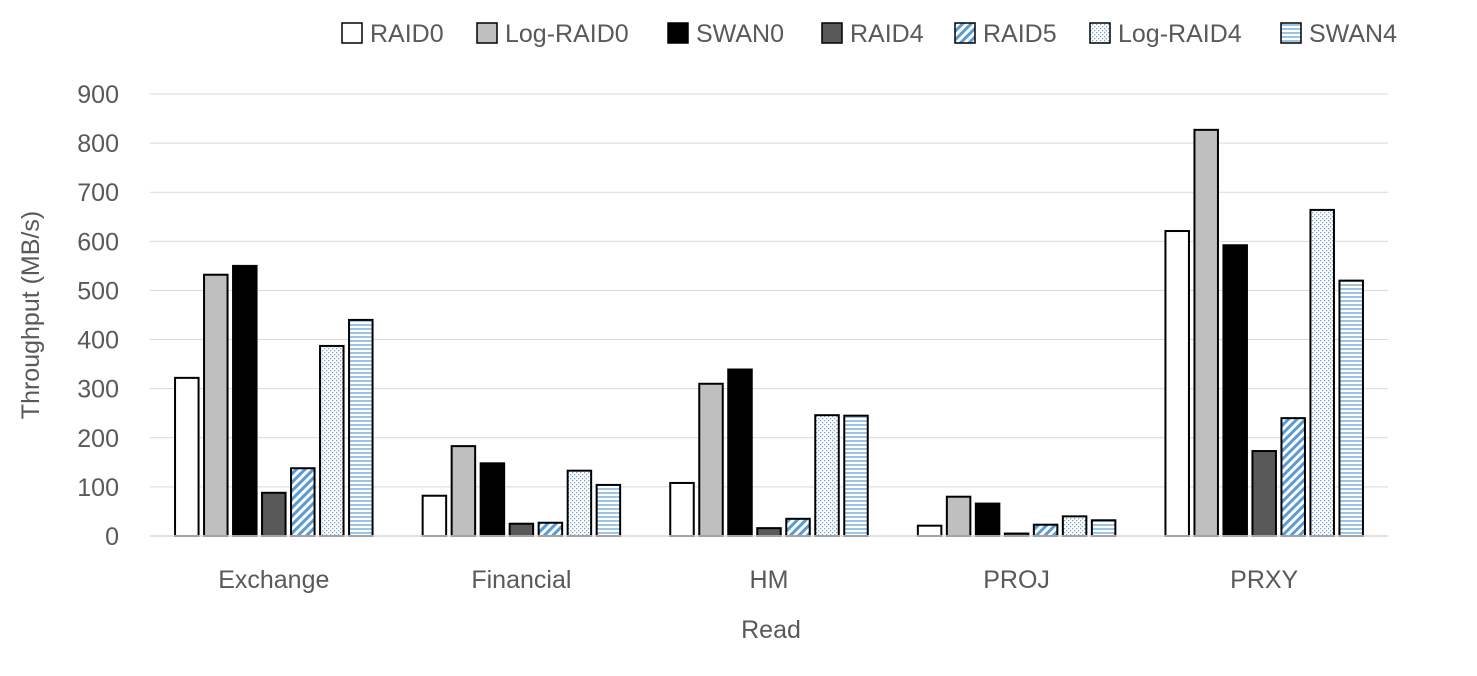 The height and width of the screenshot is (676, 1477). Describe the element at coordinates (1177, 384) in the screenshot. I see `bar-raid0-prxy` at that location.